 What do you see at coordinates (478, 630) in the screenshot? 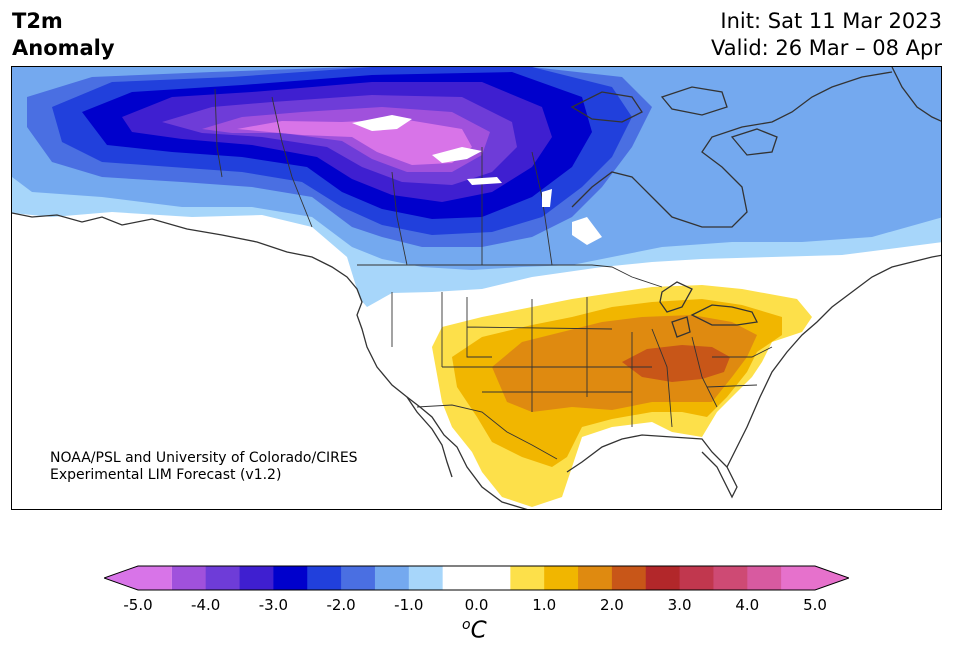
I see `unit-letter: C` at bounding box center [478, 630].